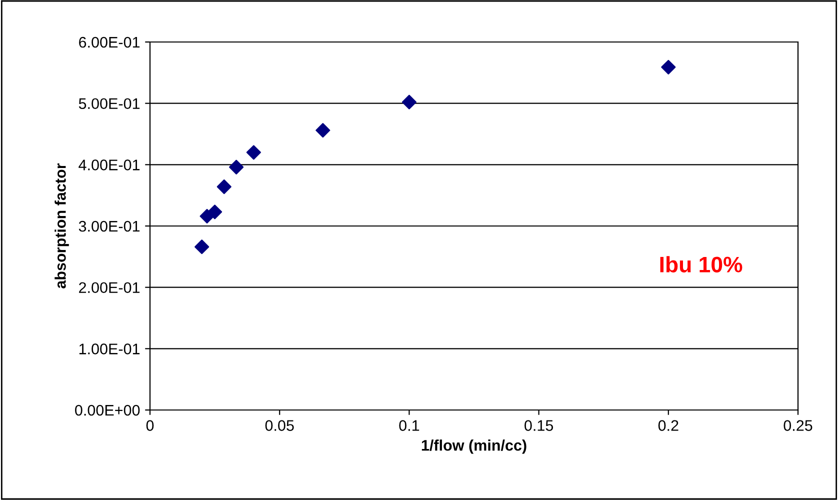 The height and width of the screenshot is (500, 838). What do you see at coordinates (109, 104) in the screenshot?
I see `y-tick-label: 5.00E-01` at bounding box center [109, 104].